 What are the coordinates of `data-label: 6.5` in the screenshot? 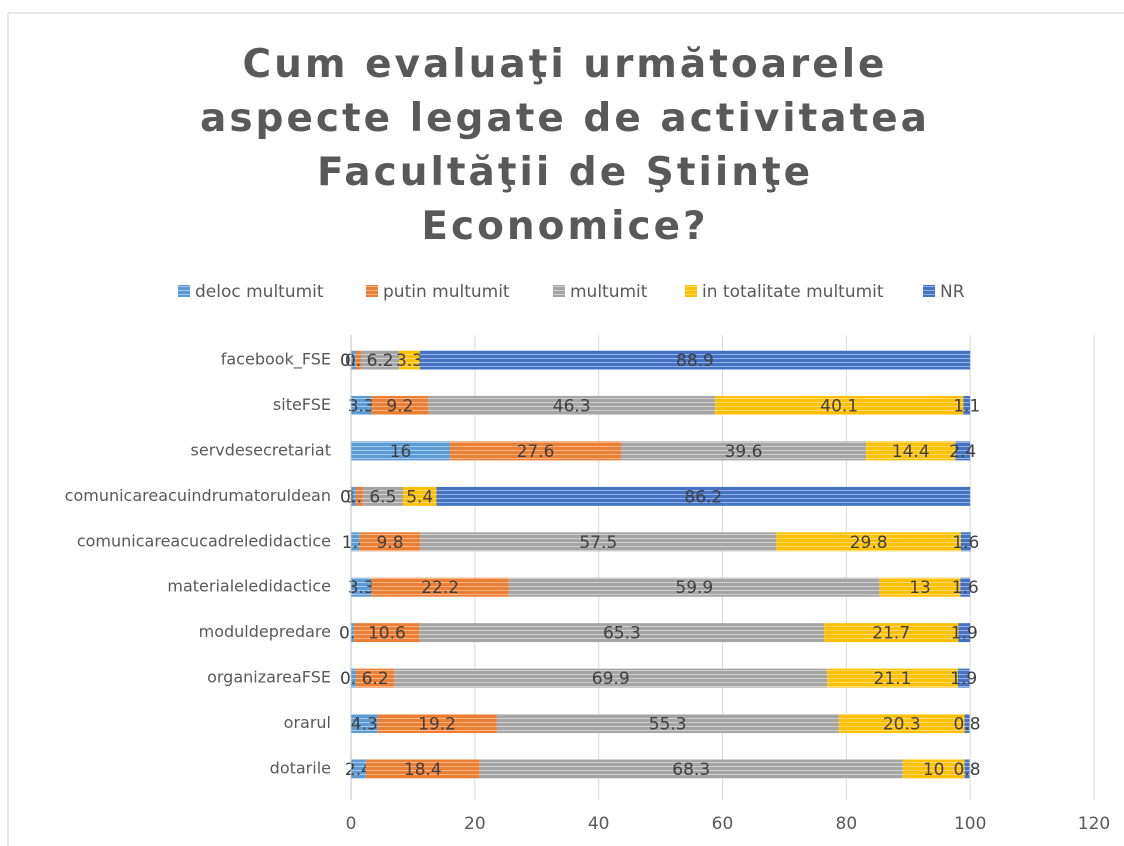 It's located at (382, 497).